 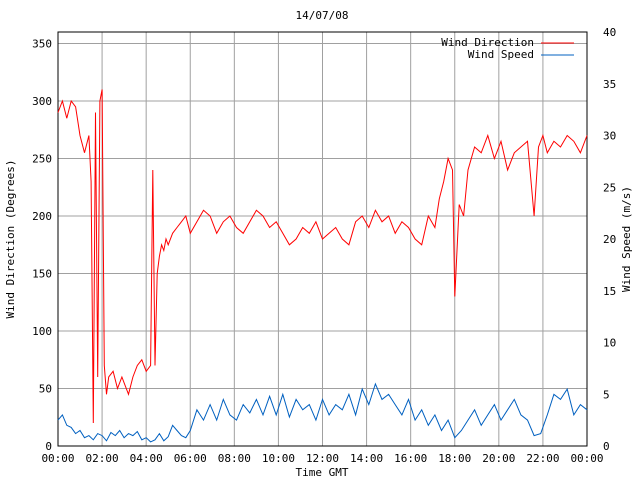 I want to click on x-tick-label: 14:00, so click(x=366, y=458).